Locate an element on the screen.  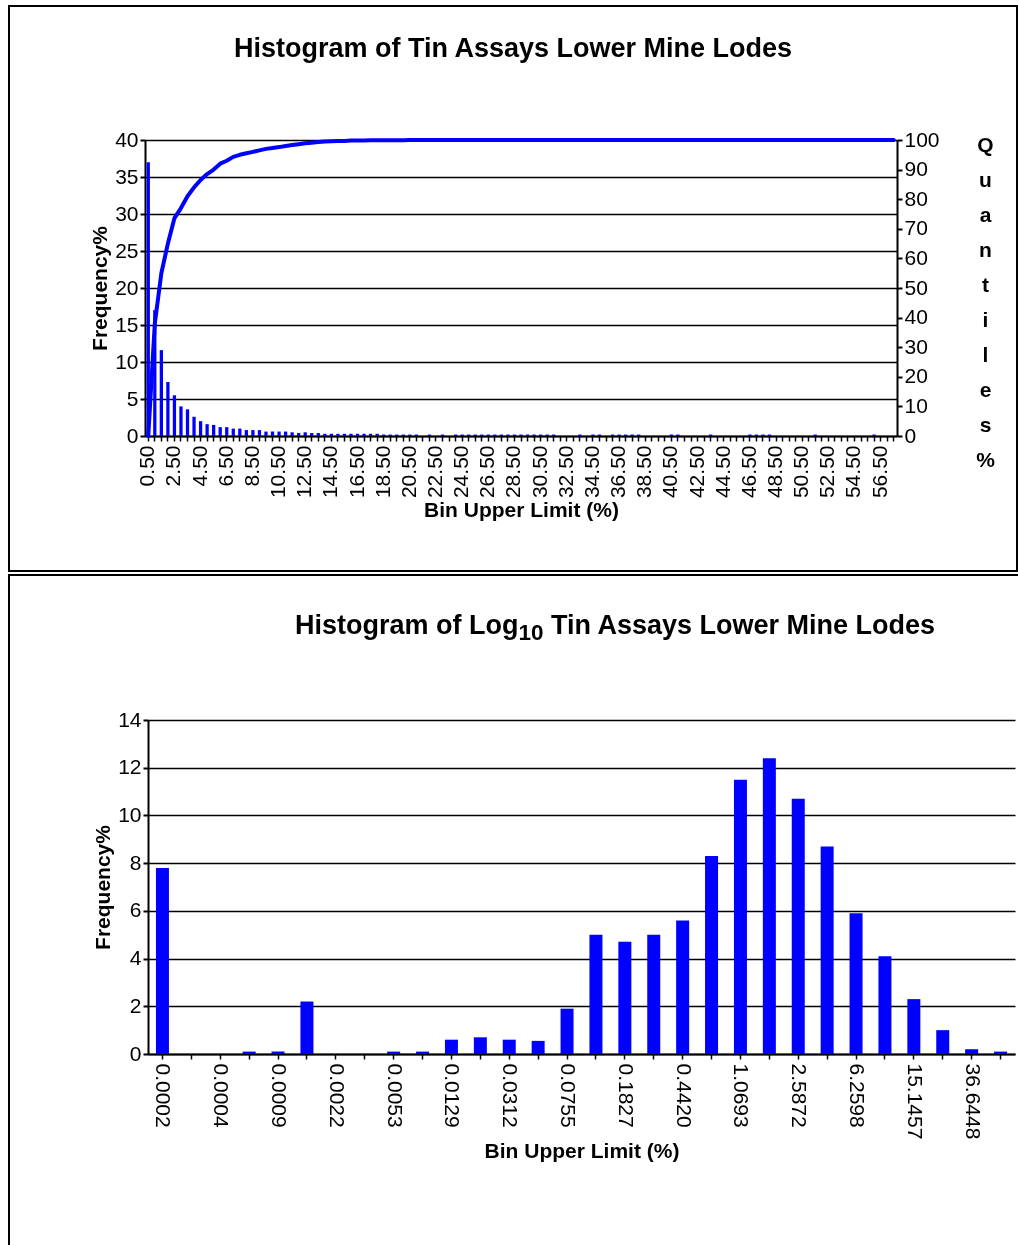
y-tick-label: 8 is located at coordinates (135, 862).